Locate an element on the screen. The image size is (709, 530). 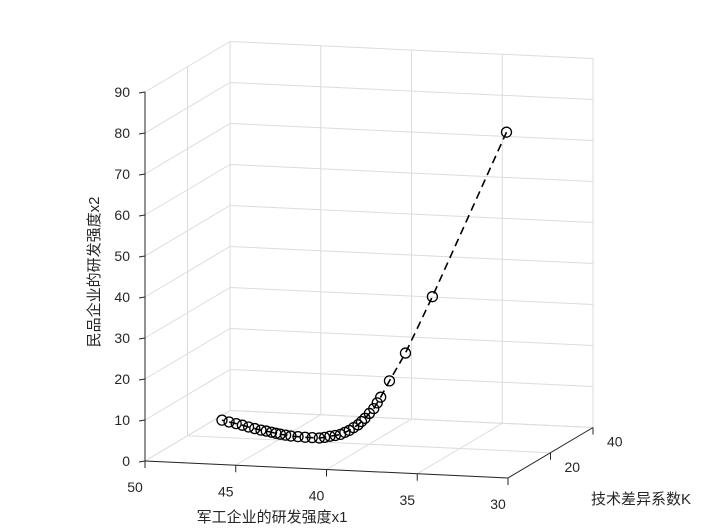
z-tick-label: 0 is located at coordinates (126, 461).